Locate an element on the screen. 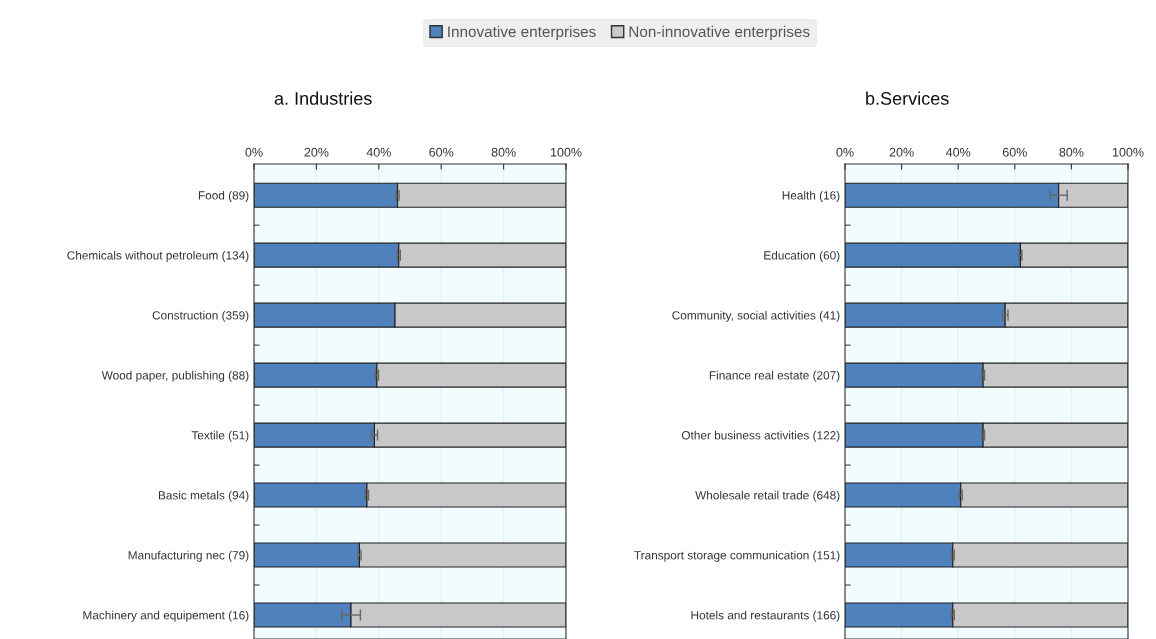 This screenshot has height=639, width=1156. y-tick-label: Textile (51) is located at coordinates (220, 436).